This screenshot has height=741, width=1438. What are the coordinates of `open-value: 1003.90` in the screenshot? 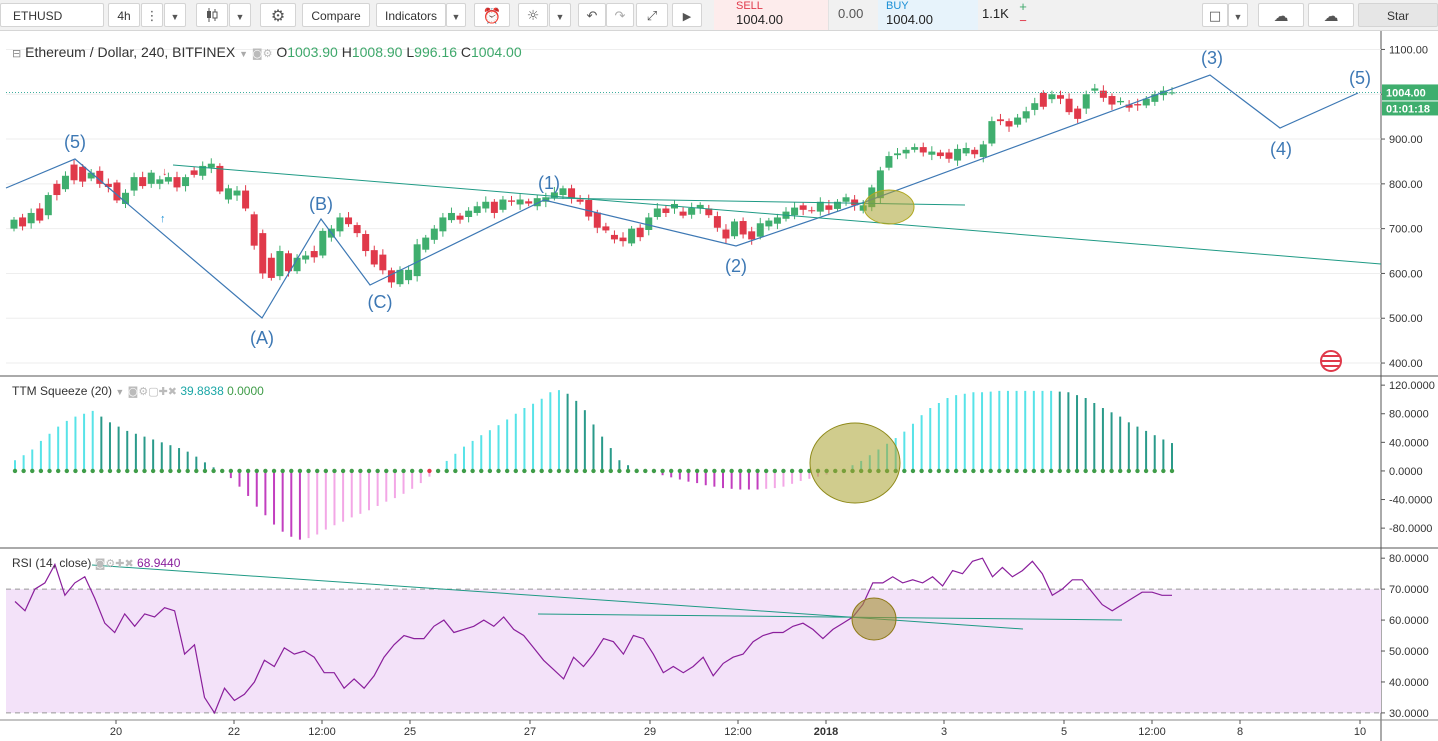 It's located at (312, 52).